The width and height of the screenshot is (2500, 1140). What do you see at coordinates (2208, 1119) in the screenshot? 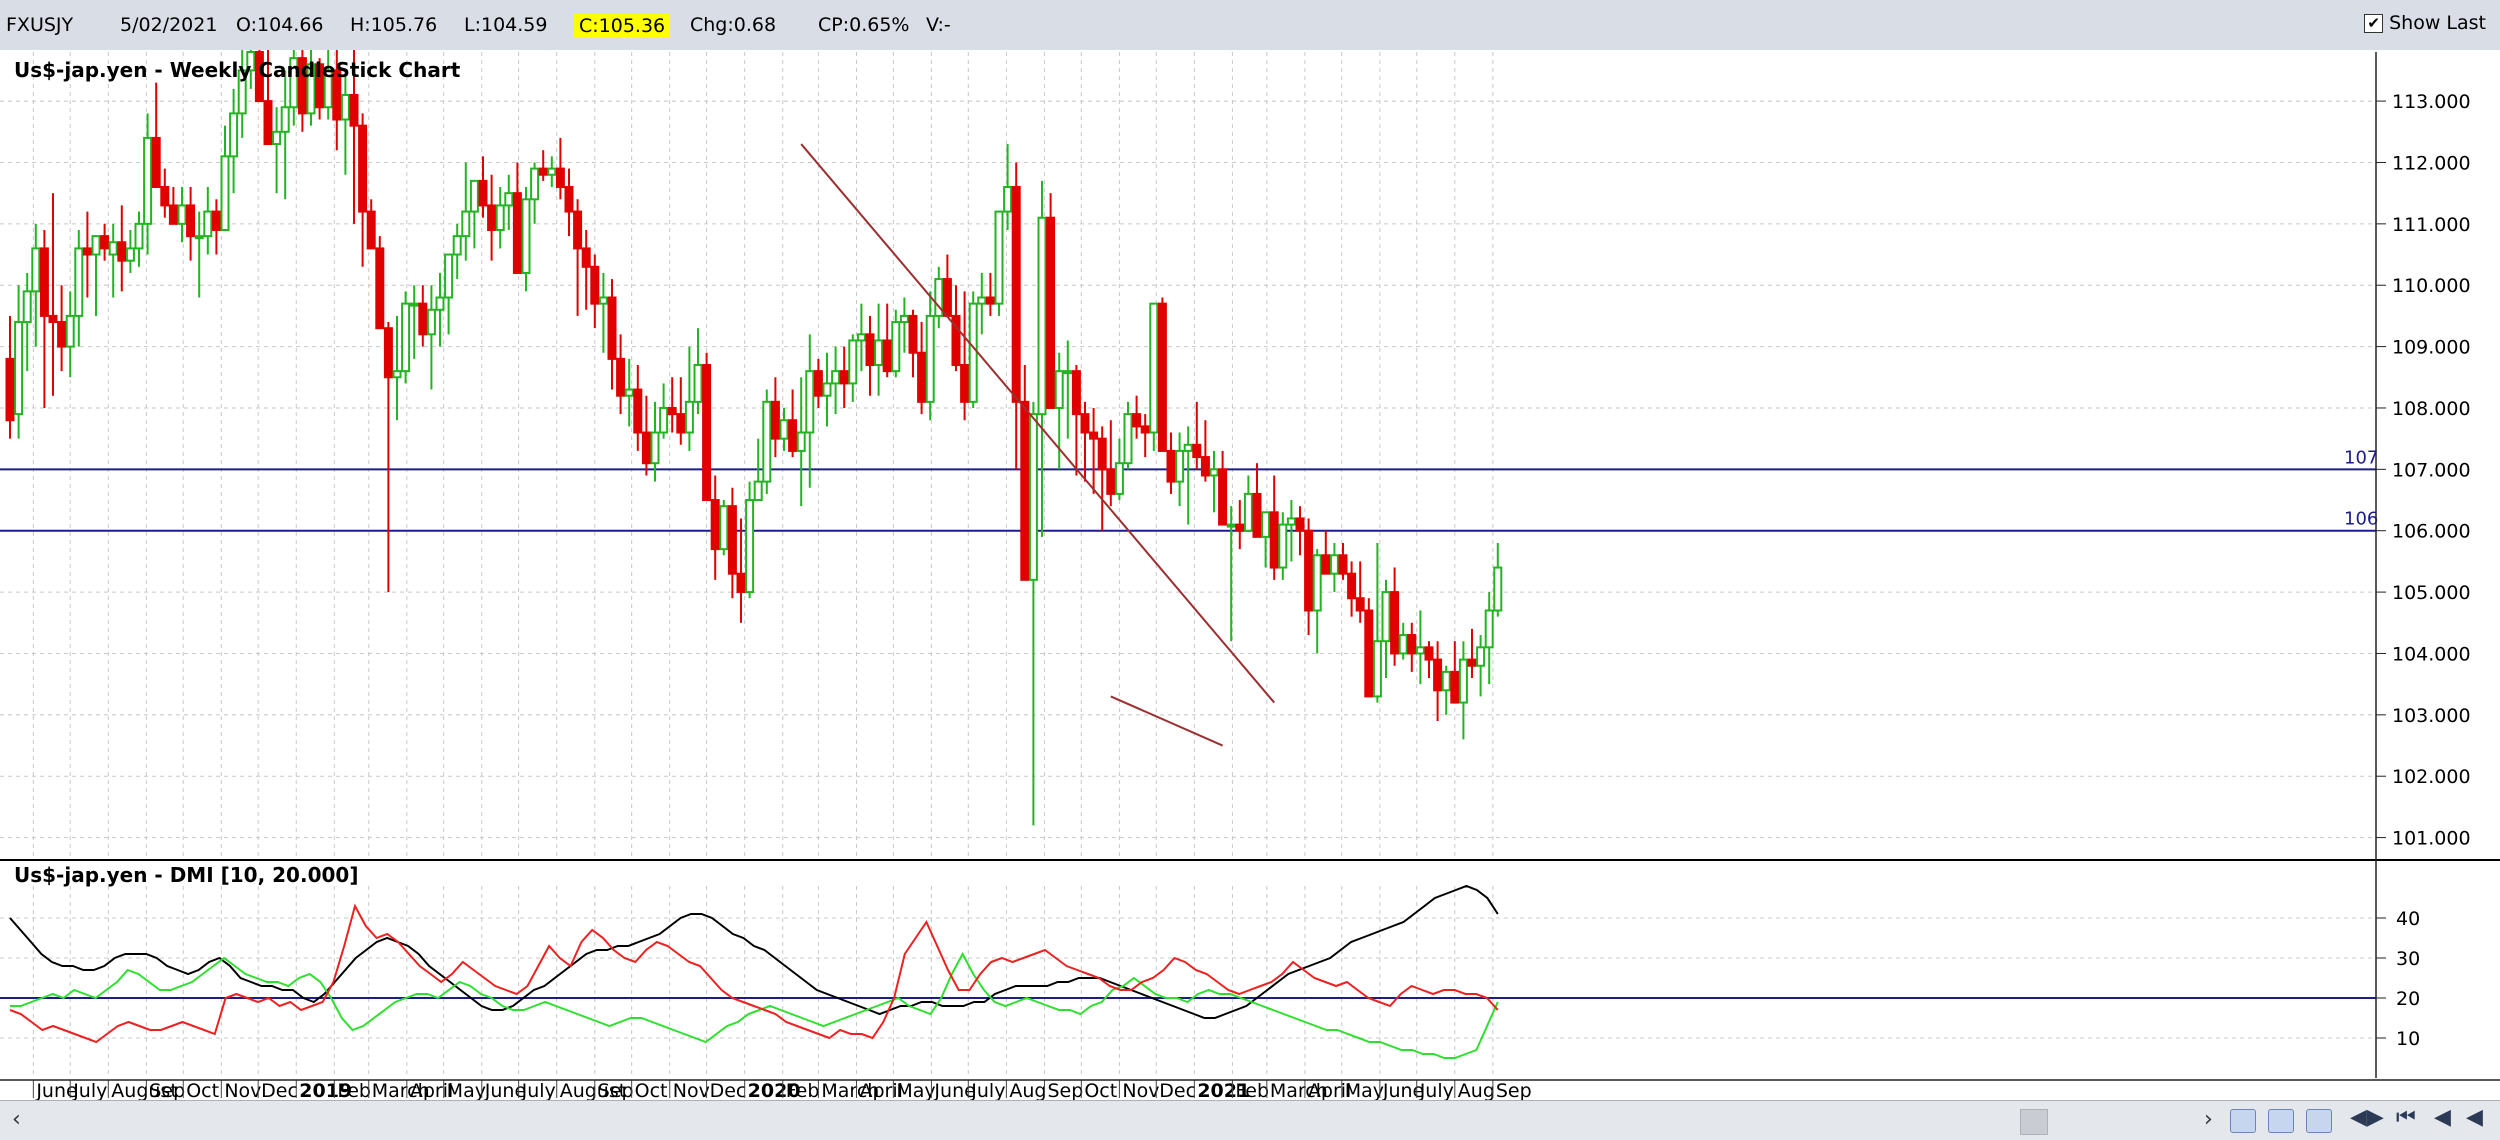
I see `scroll-right-icon: ›` at bounding box center [2208, 1119].